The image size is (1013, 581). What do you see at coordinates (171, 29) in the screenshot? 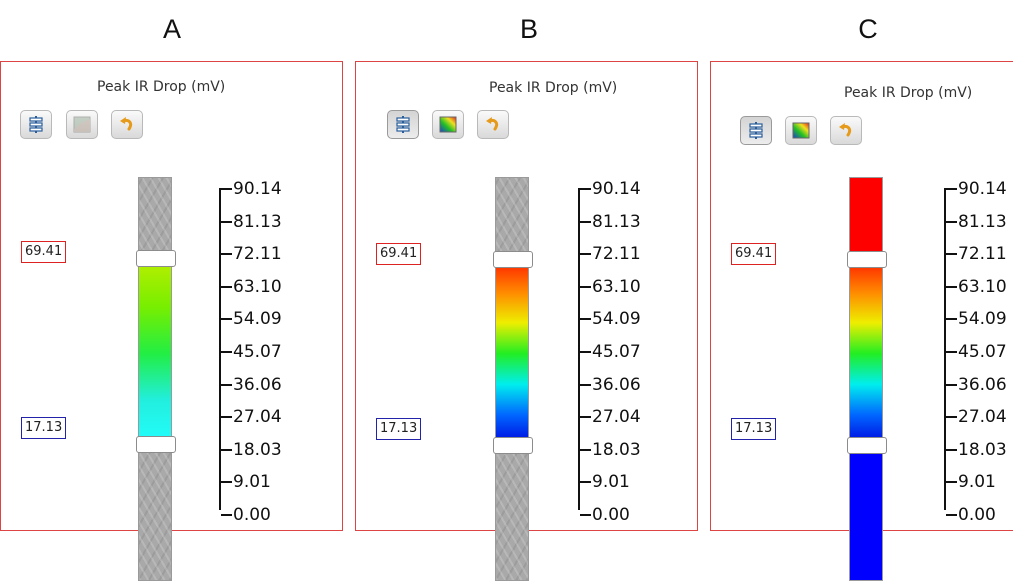
I see `panel-letter-a: A` at bounding box center [171, 29].